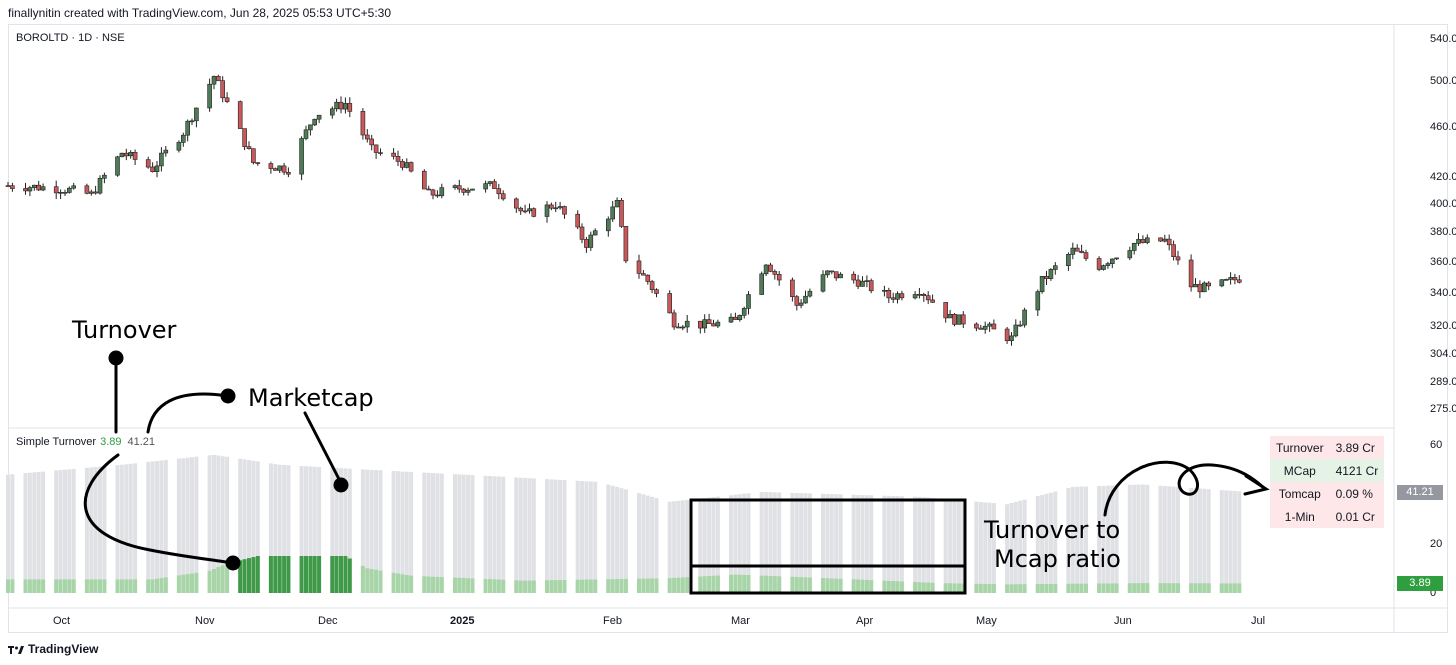 This screenshot has height=665, width=1456. What do you see at coordinates (1327, 447) in the screenshot?
I see `stats-row: Turnover 3.89 Cr` at bounding box center [1327, 447].